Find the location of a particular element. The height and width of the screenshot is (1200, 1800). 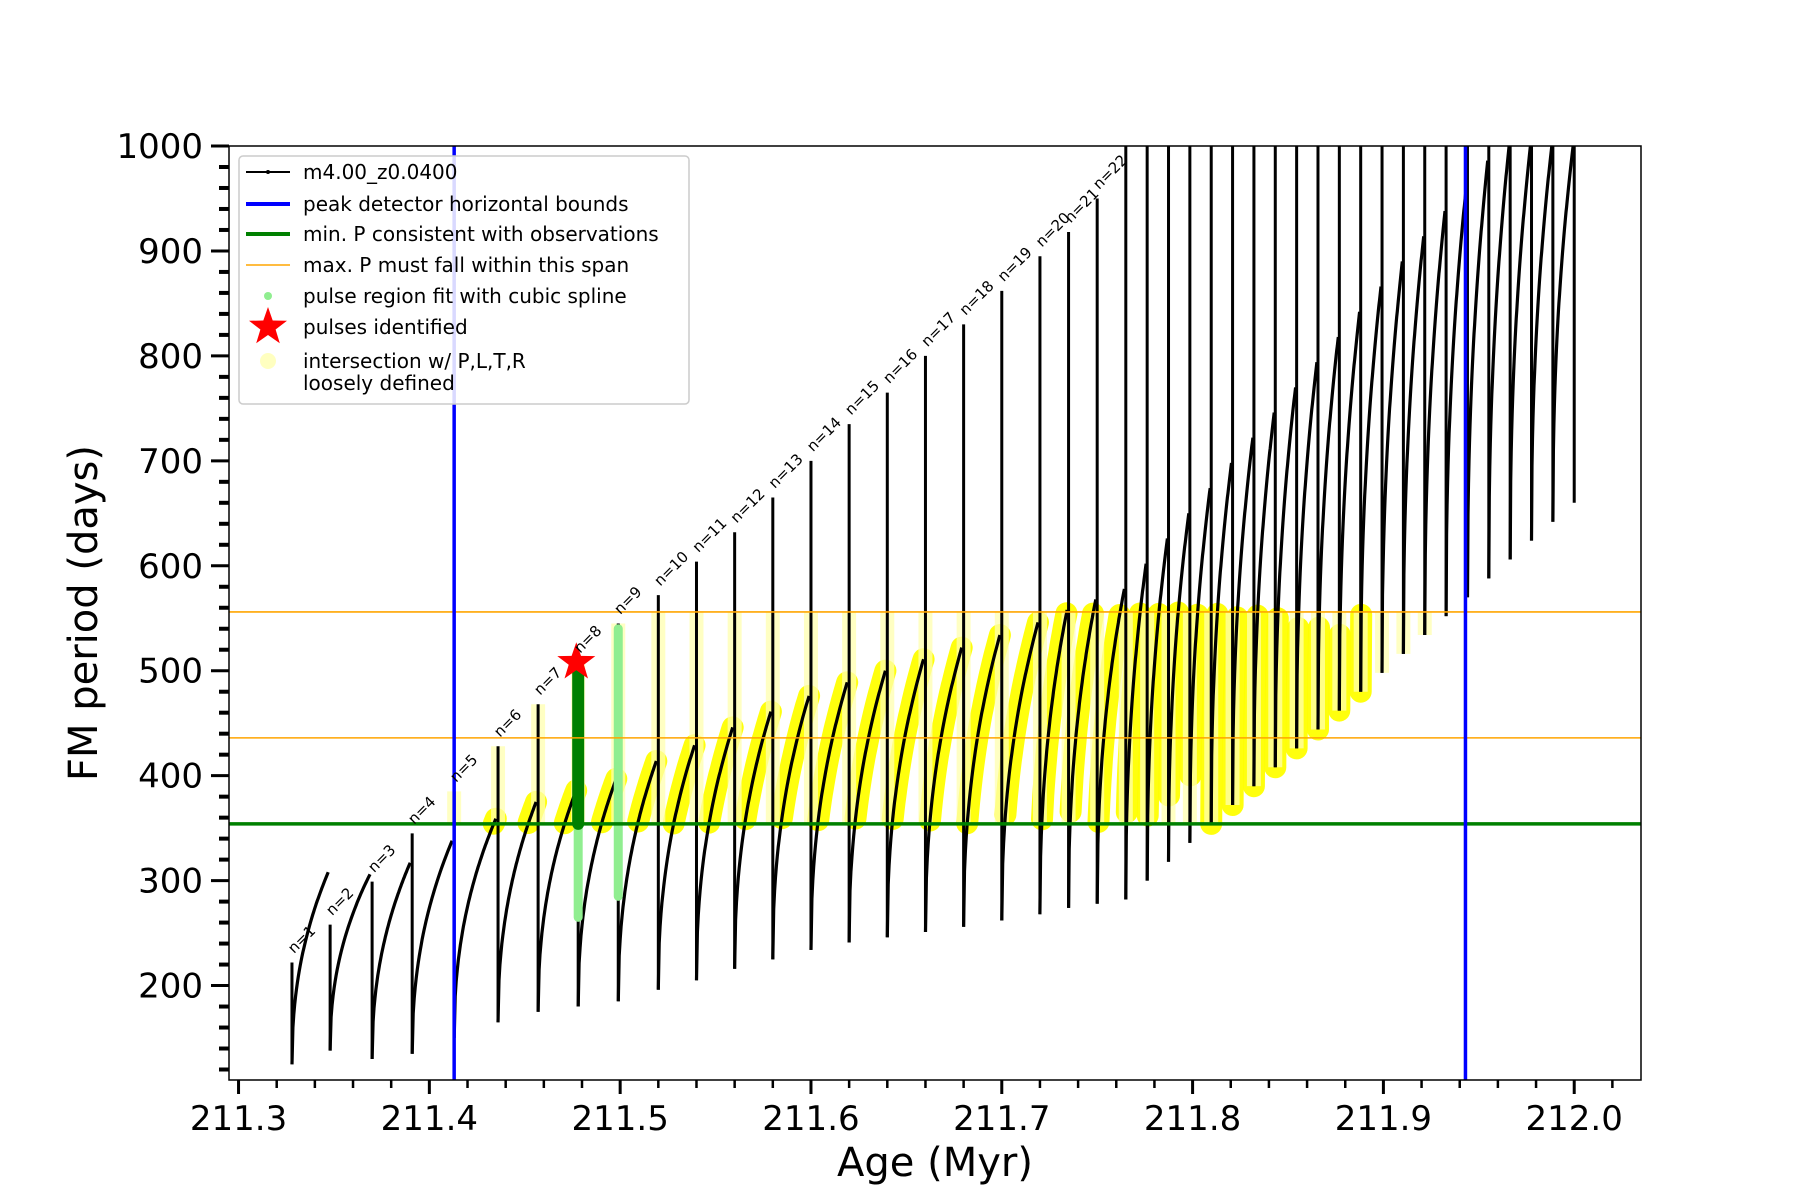

x-tick-label: 212.0 is located at coordinates (1574, 1119).